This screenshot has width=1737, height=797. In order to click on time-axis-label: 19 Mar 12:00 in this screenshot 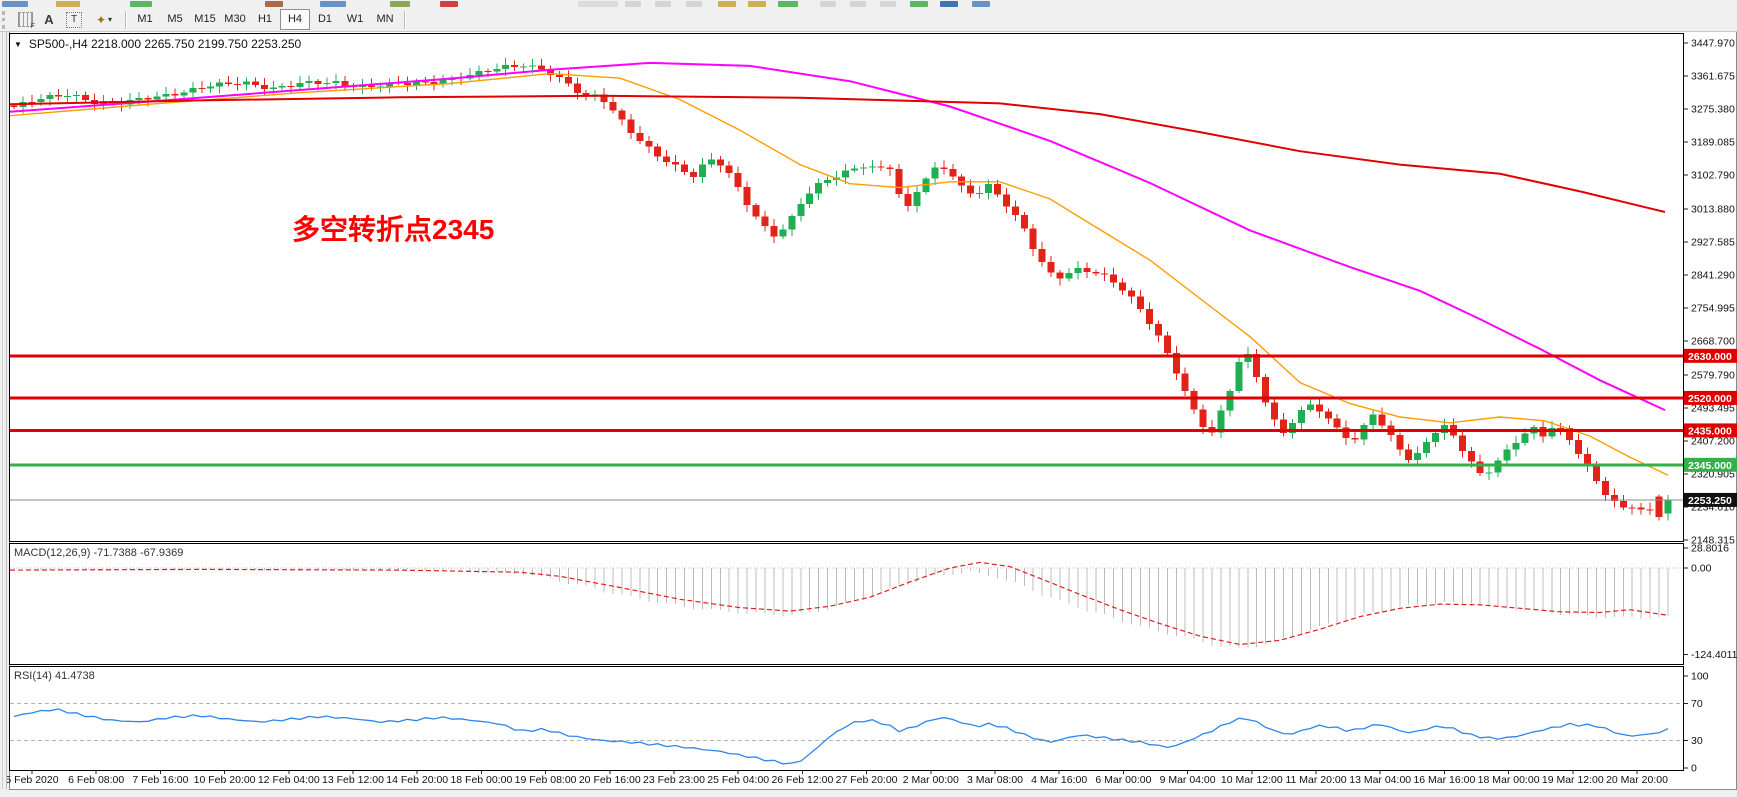, I will do `click(1573, 780)`.